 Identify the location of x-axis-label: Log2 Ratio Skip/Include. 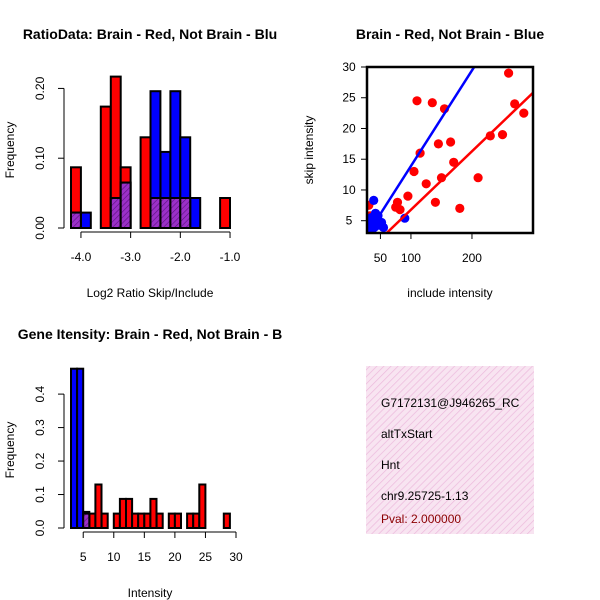
(150, 293).